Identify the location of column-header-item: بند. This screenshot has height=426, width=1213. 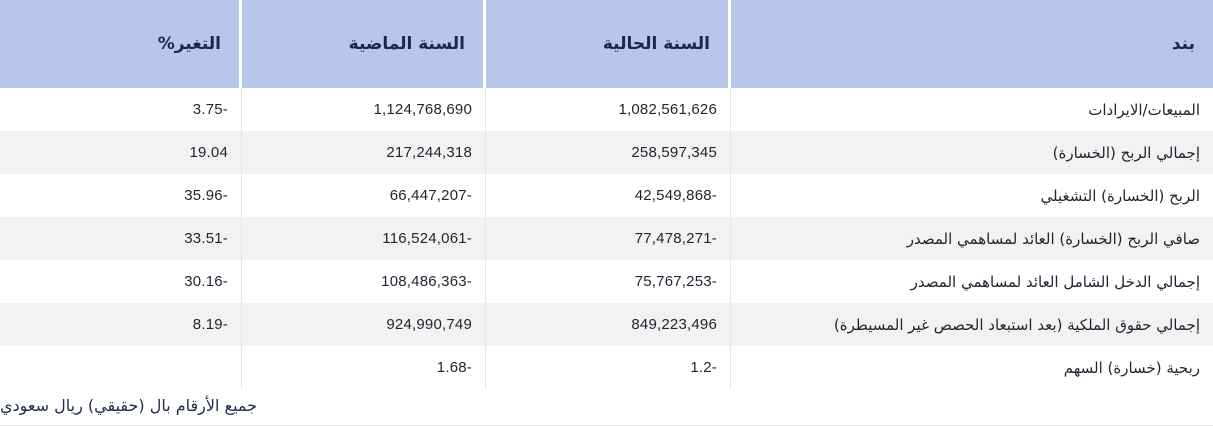
(972, 44).